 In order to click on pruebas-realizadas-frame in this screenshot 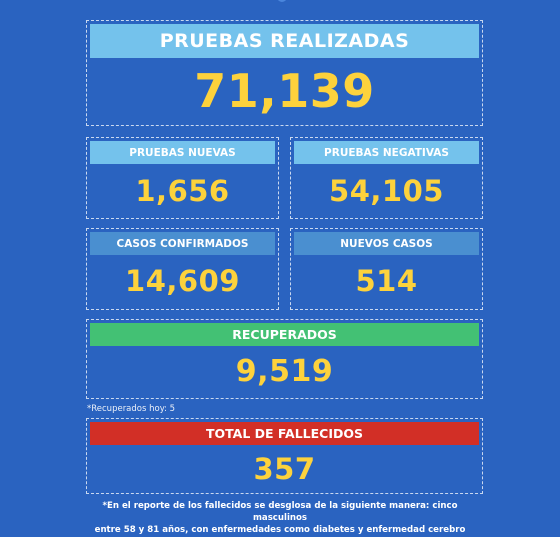, I will do `click(284, 73)`.